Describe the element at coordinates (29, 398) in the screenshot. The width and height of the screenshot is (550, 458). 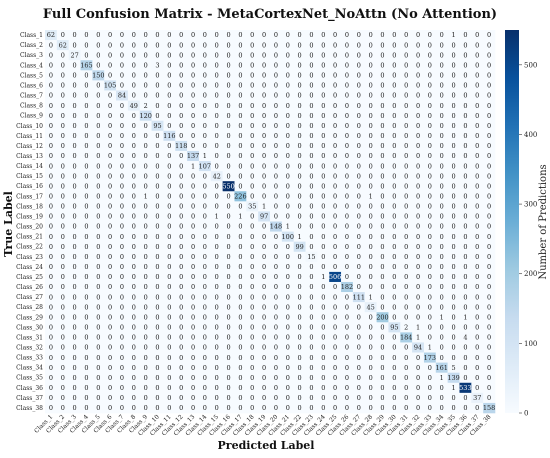
I see `y-tick-label: Class_37` at that location.